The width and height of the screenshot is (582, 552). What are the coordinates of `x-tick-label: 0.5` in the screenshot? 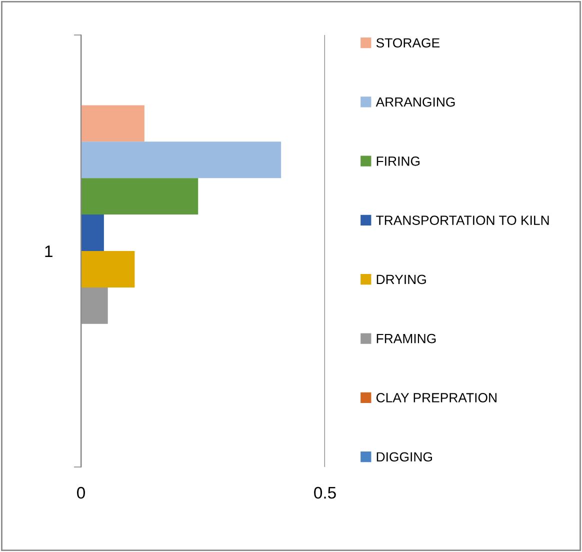 It's located at (325, 492).